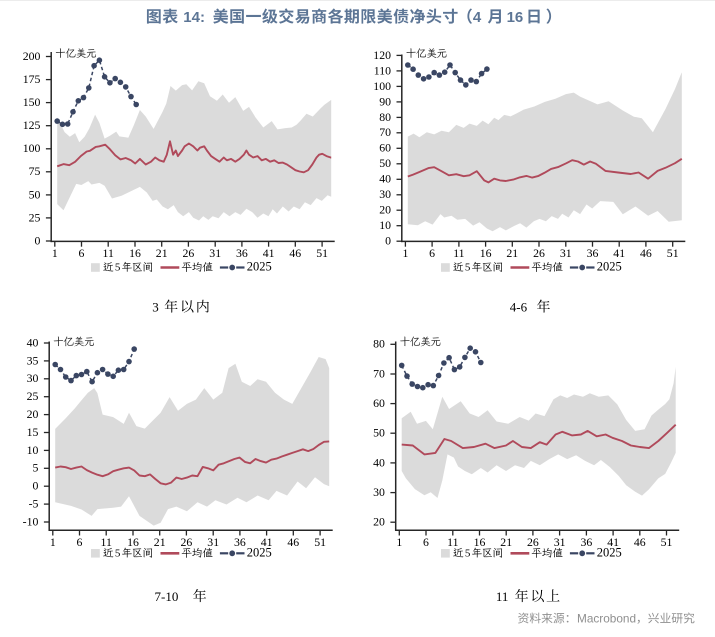 This screenshot has height=637, width=715. Describe the element at coordinates (32, 79) in the screenshot. I see `svg-text: 175` at that location.